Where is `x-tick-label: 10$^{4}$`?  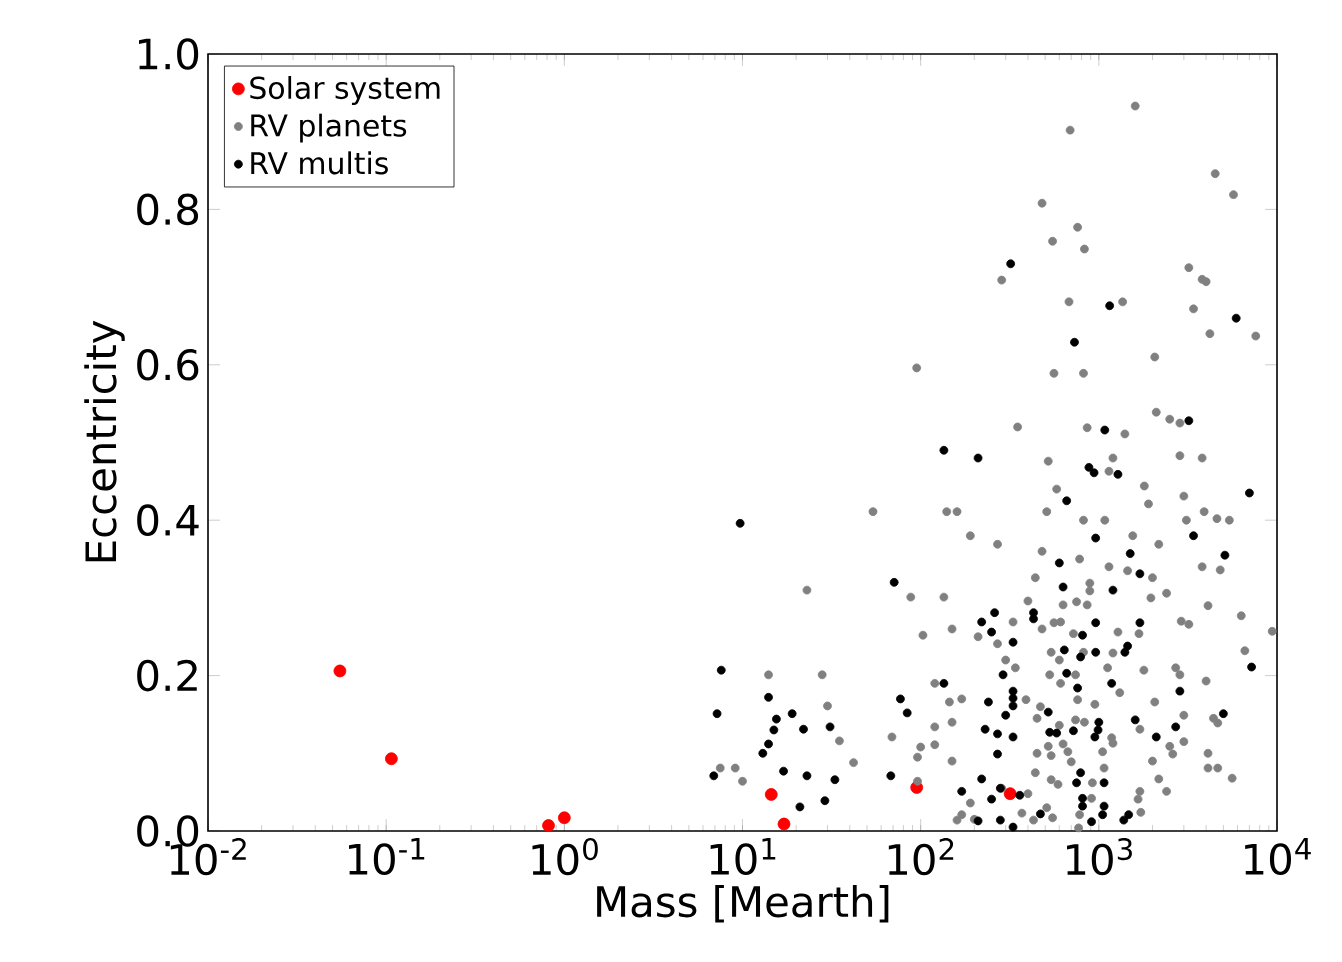
x-tick-label: 10$^{4}$ is located at coordinates (1278, 856).